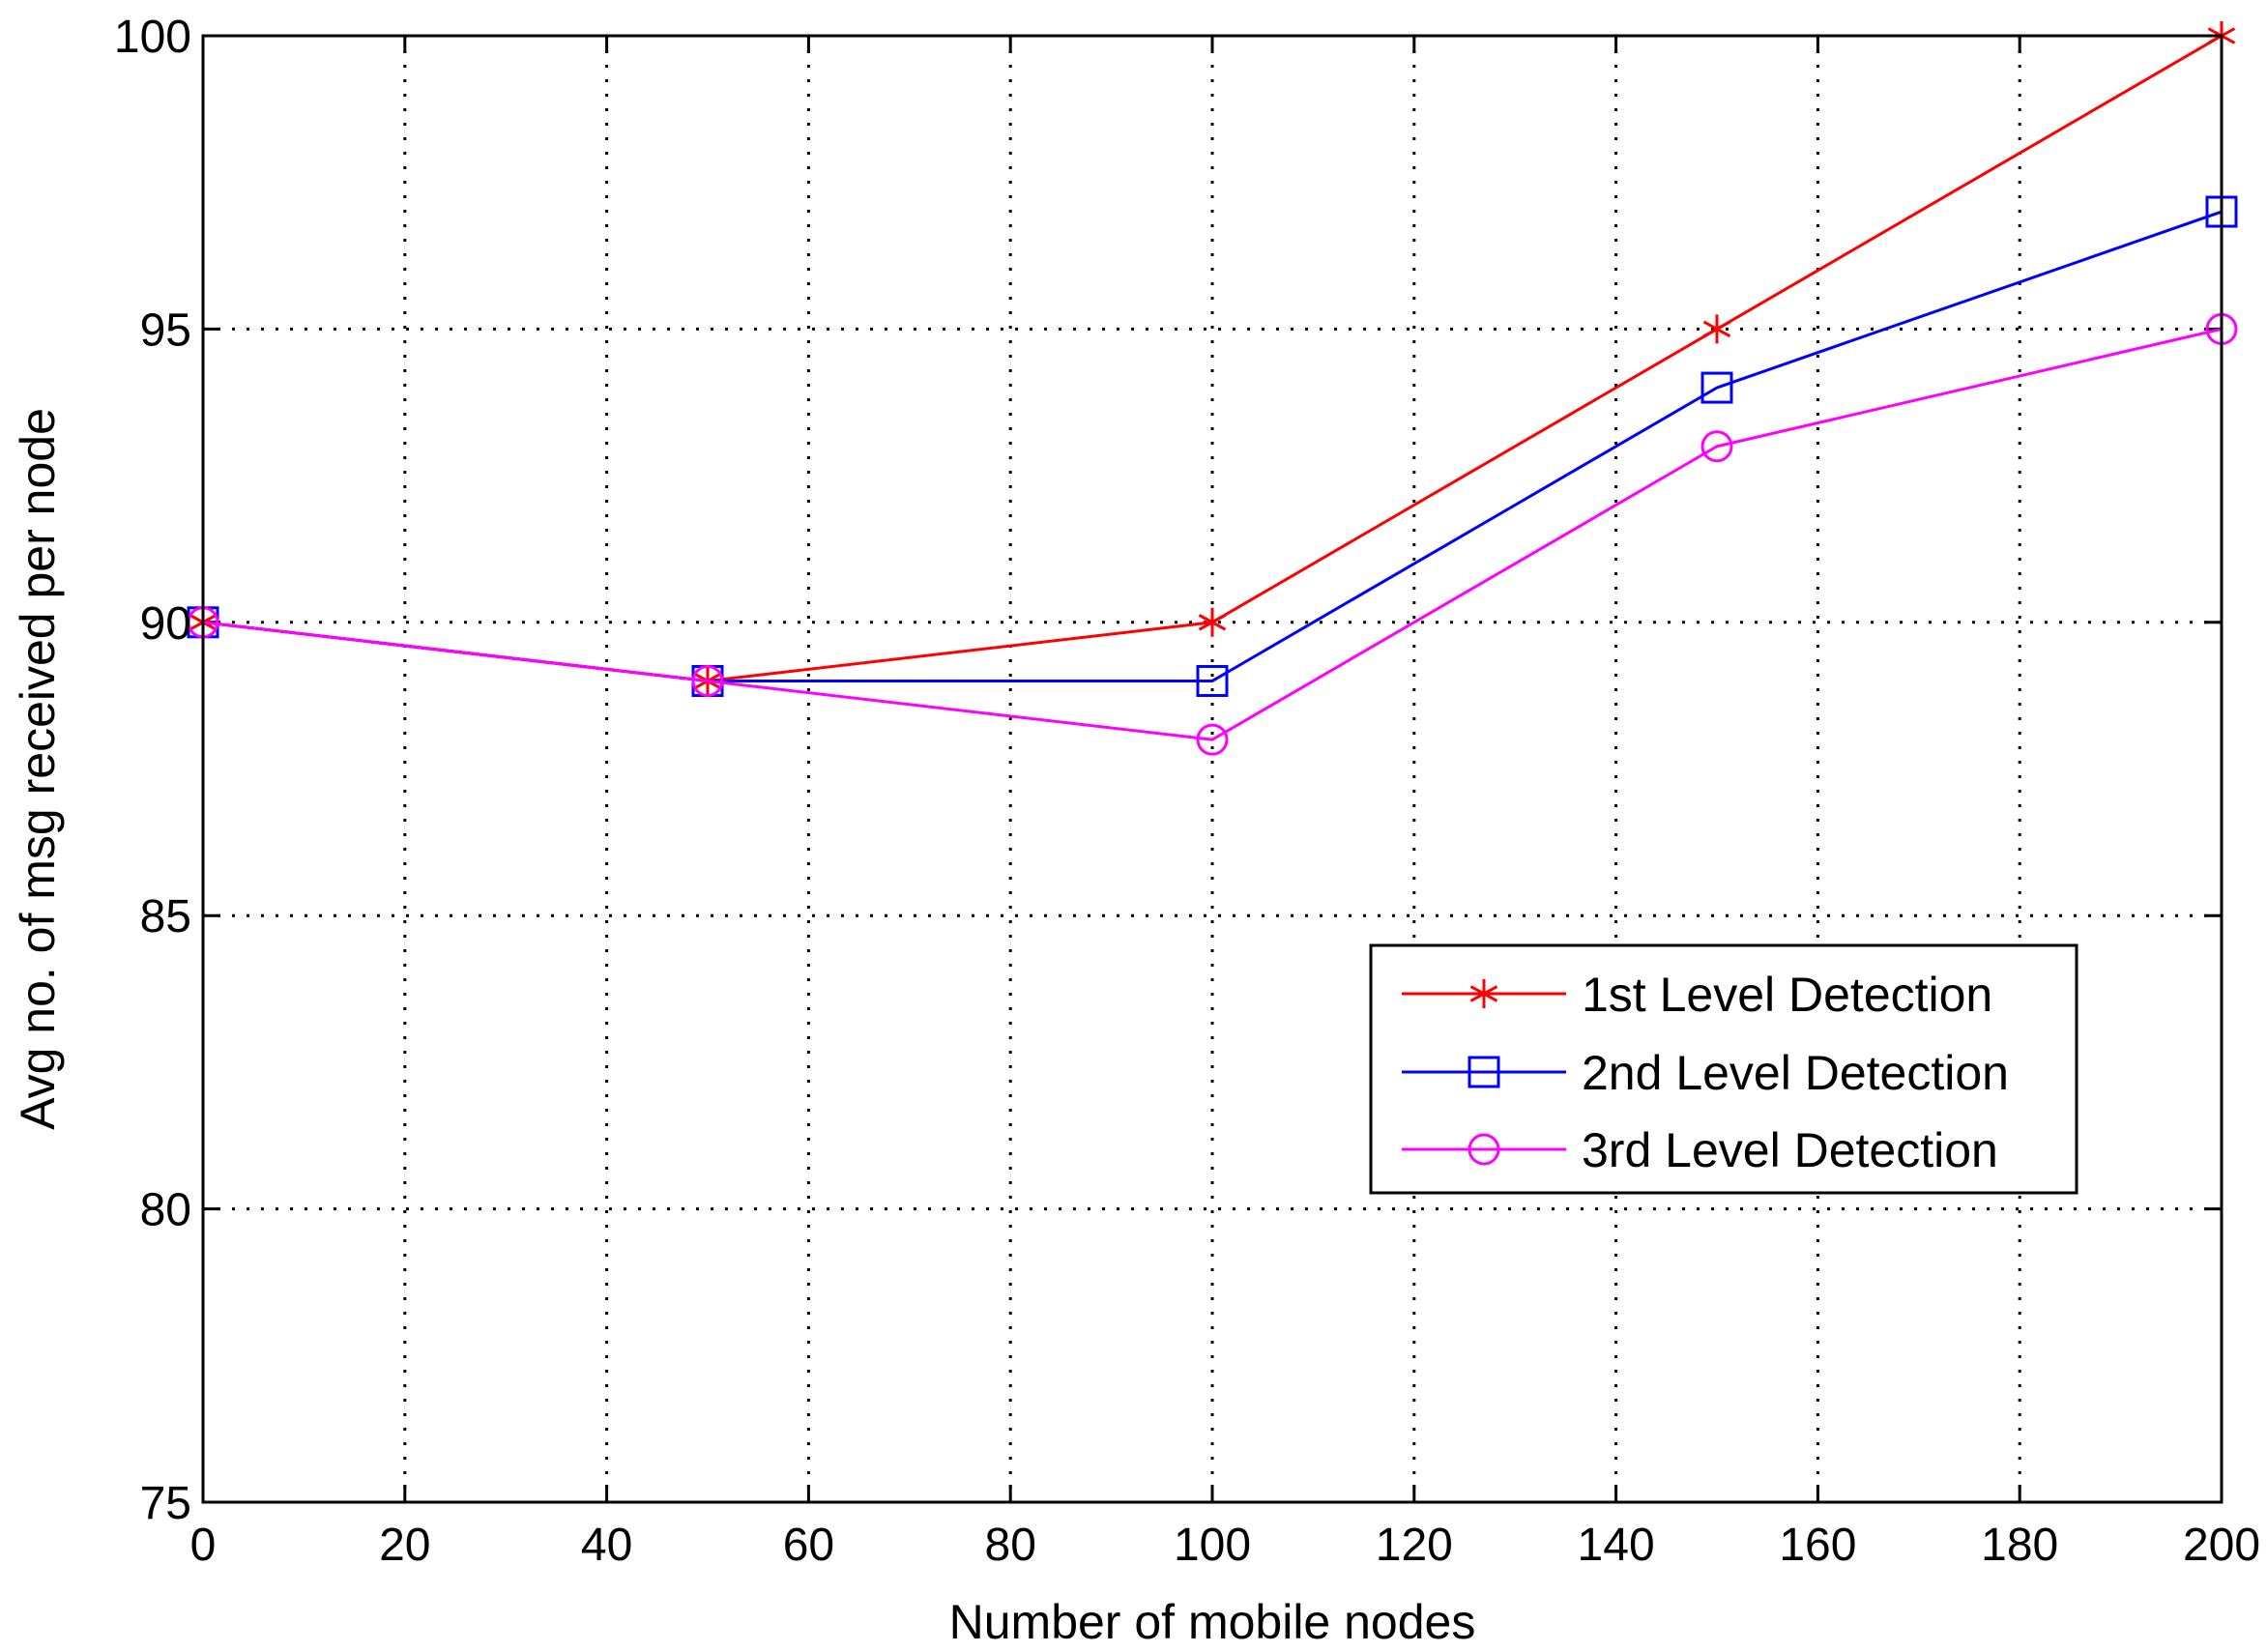  Describe the element at coordinates (152, 37) in the screenshot. I see `y-tick-label: 100` at that location.